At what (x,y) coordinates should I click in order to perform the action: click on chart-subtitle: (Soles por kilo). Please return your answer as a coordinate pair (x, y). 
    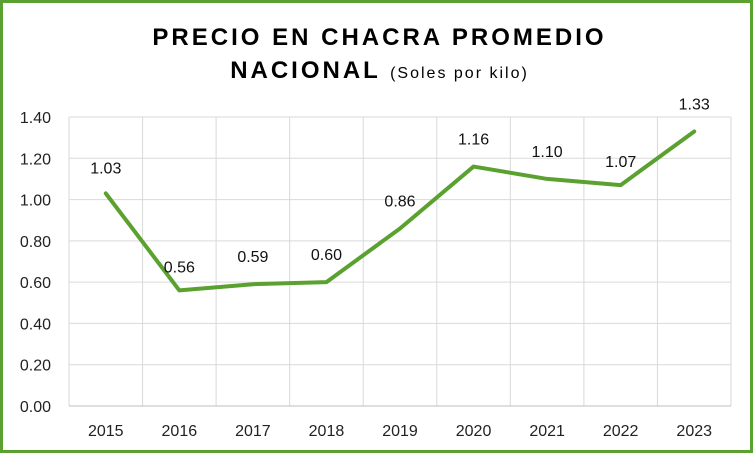
    Looking at the image, I should click on (459, 73).